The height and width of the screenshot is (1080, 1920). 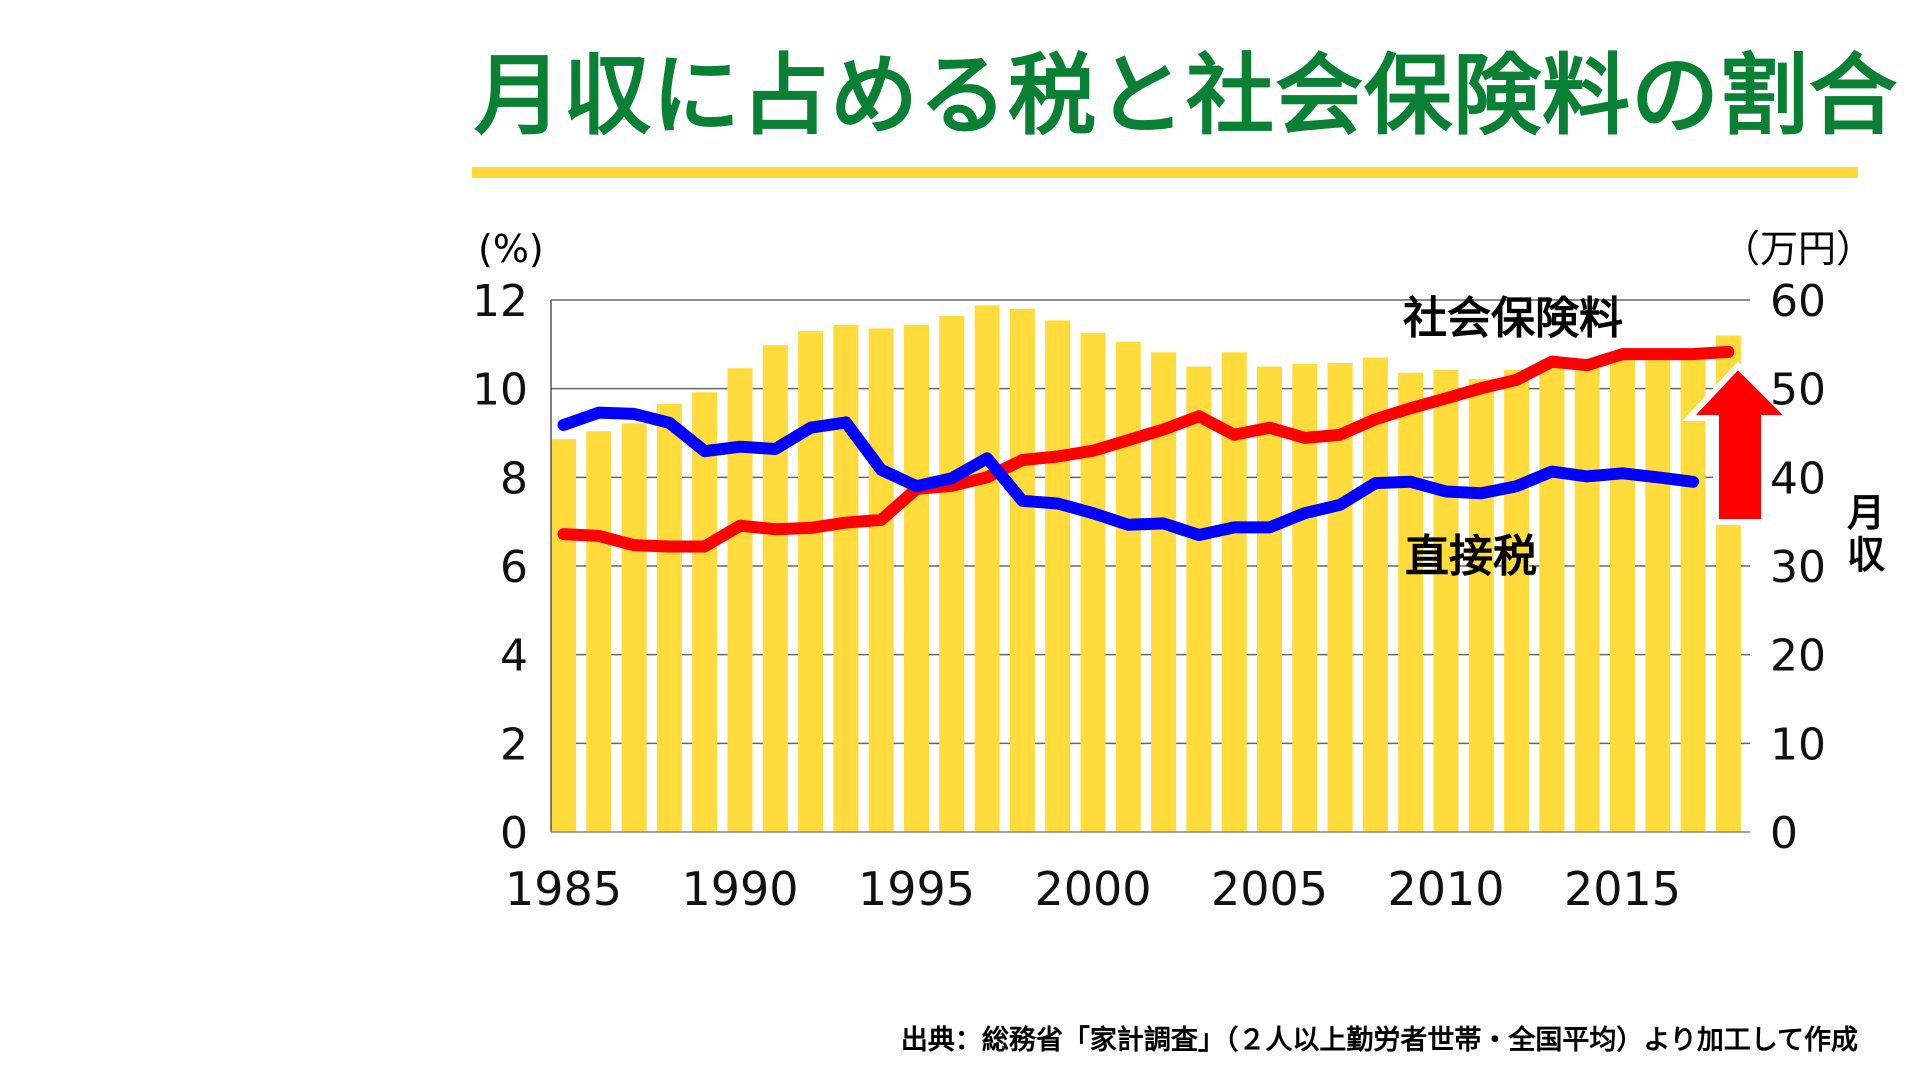 I want to click on left-axis-unit: (%), so click(x=511, y=249).